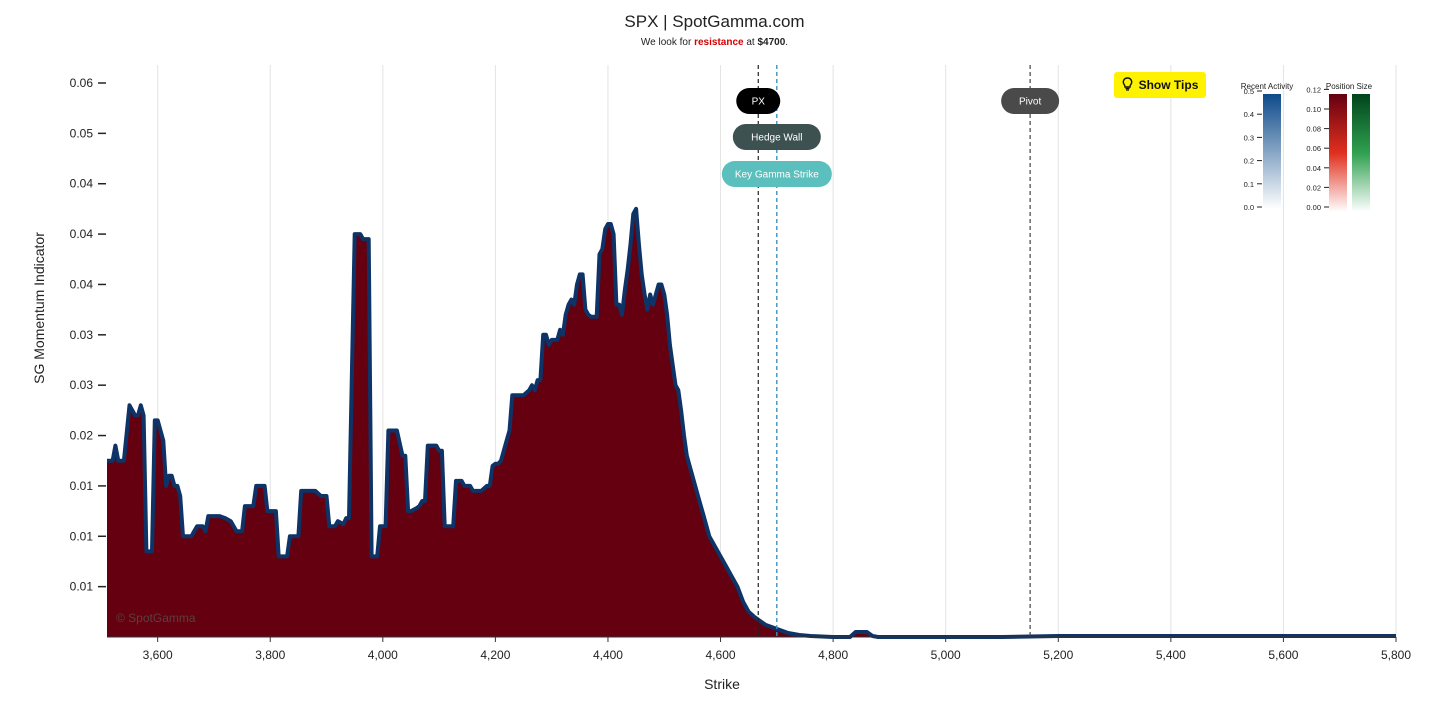  I want to click on marker-pill-label: Pivot, so click(1030, 102).